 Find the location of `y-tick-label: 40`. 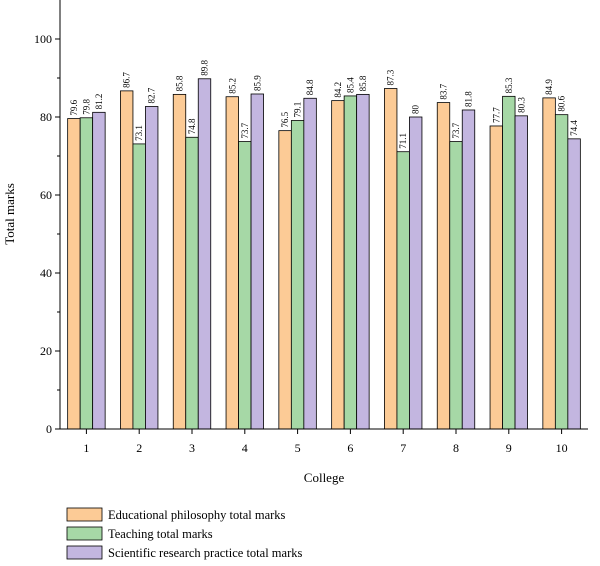

y-tick-label: 40 is located at coordinates (46, 273).